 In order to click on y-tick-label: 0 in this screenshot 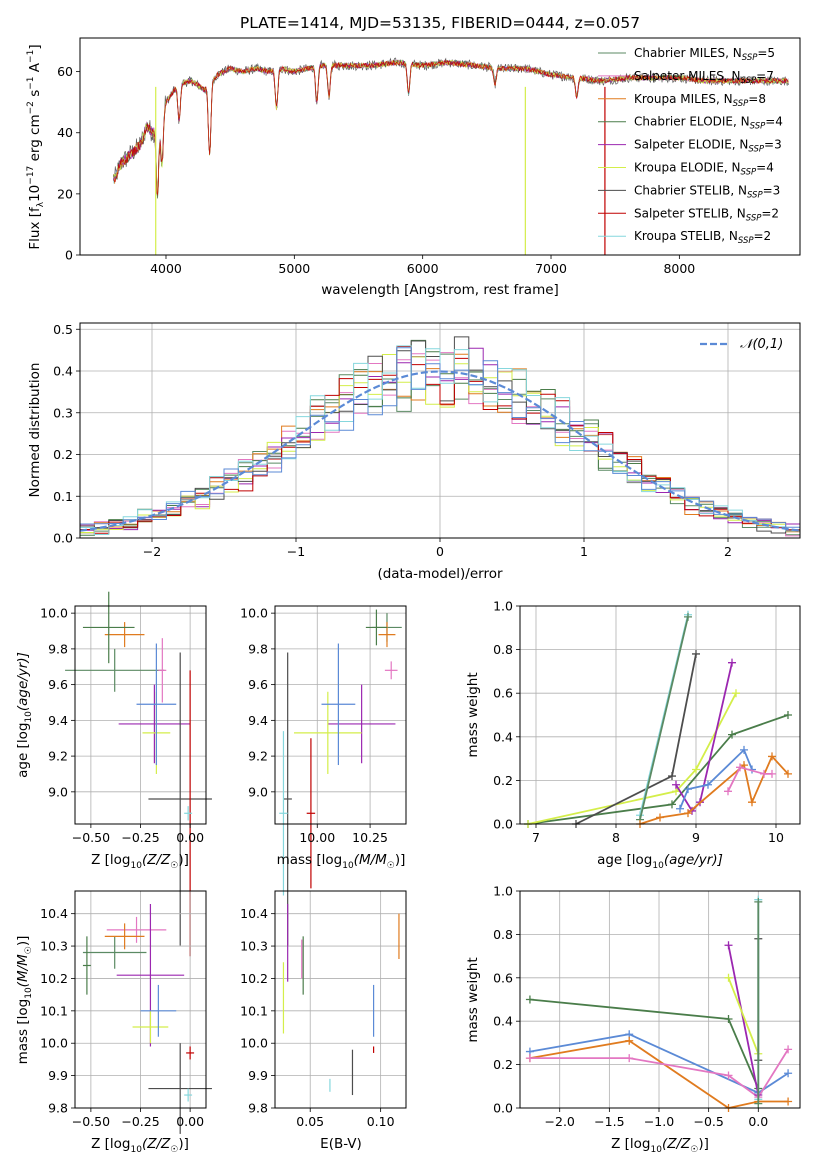, I will do `click(69, 255)`.